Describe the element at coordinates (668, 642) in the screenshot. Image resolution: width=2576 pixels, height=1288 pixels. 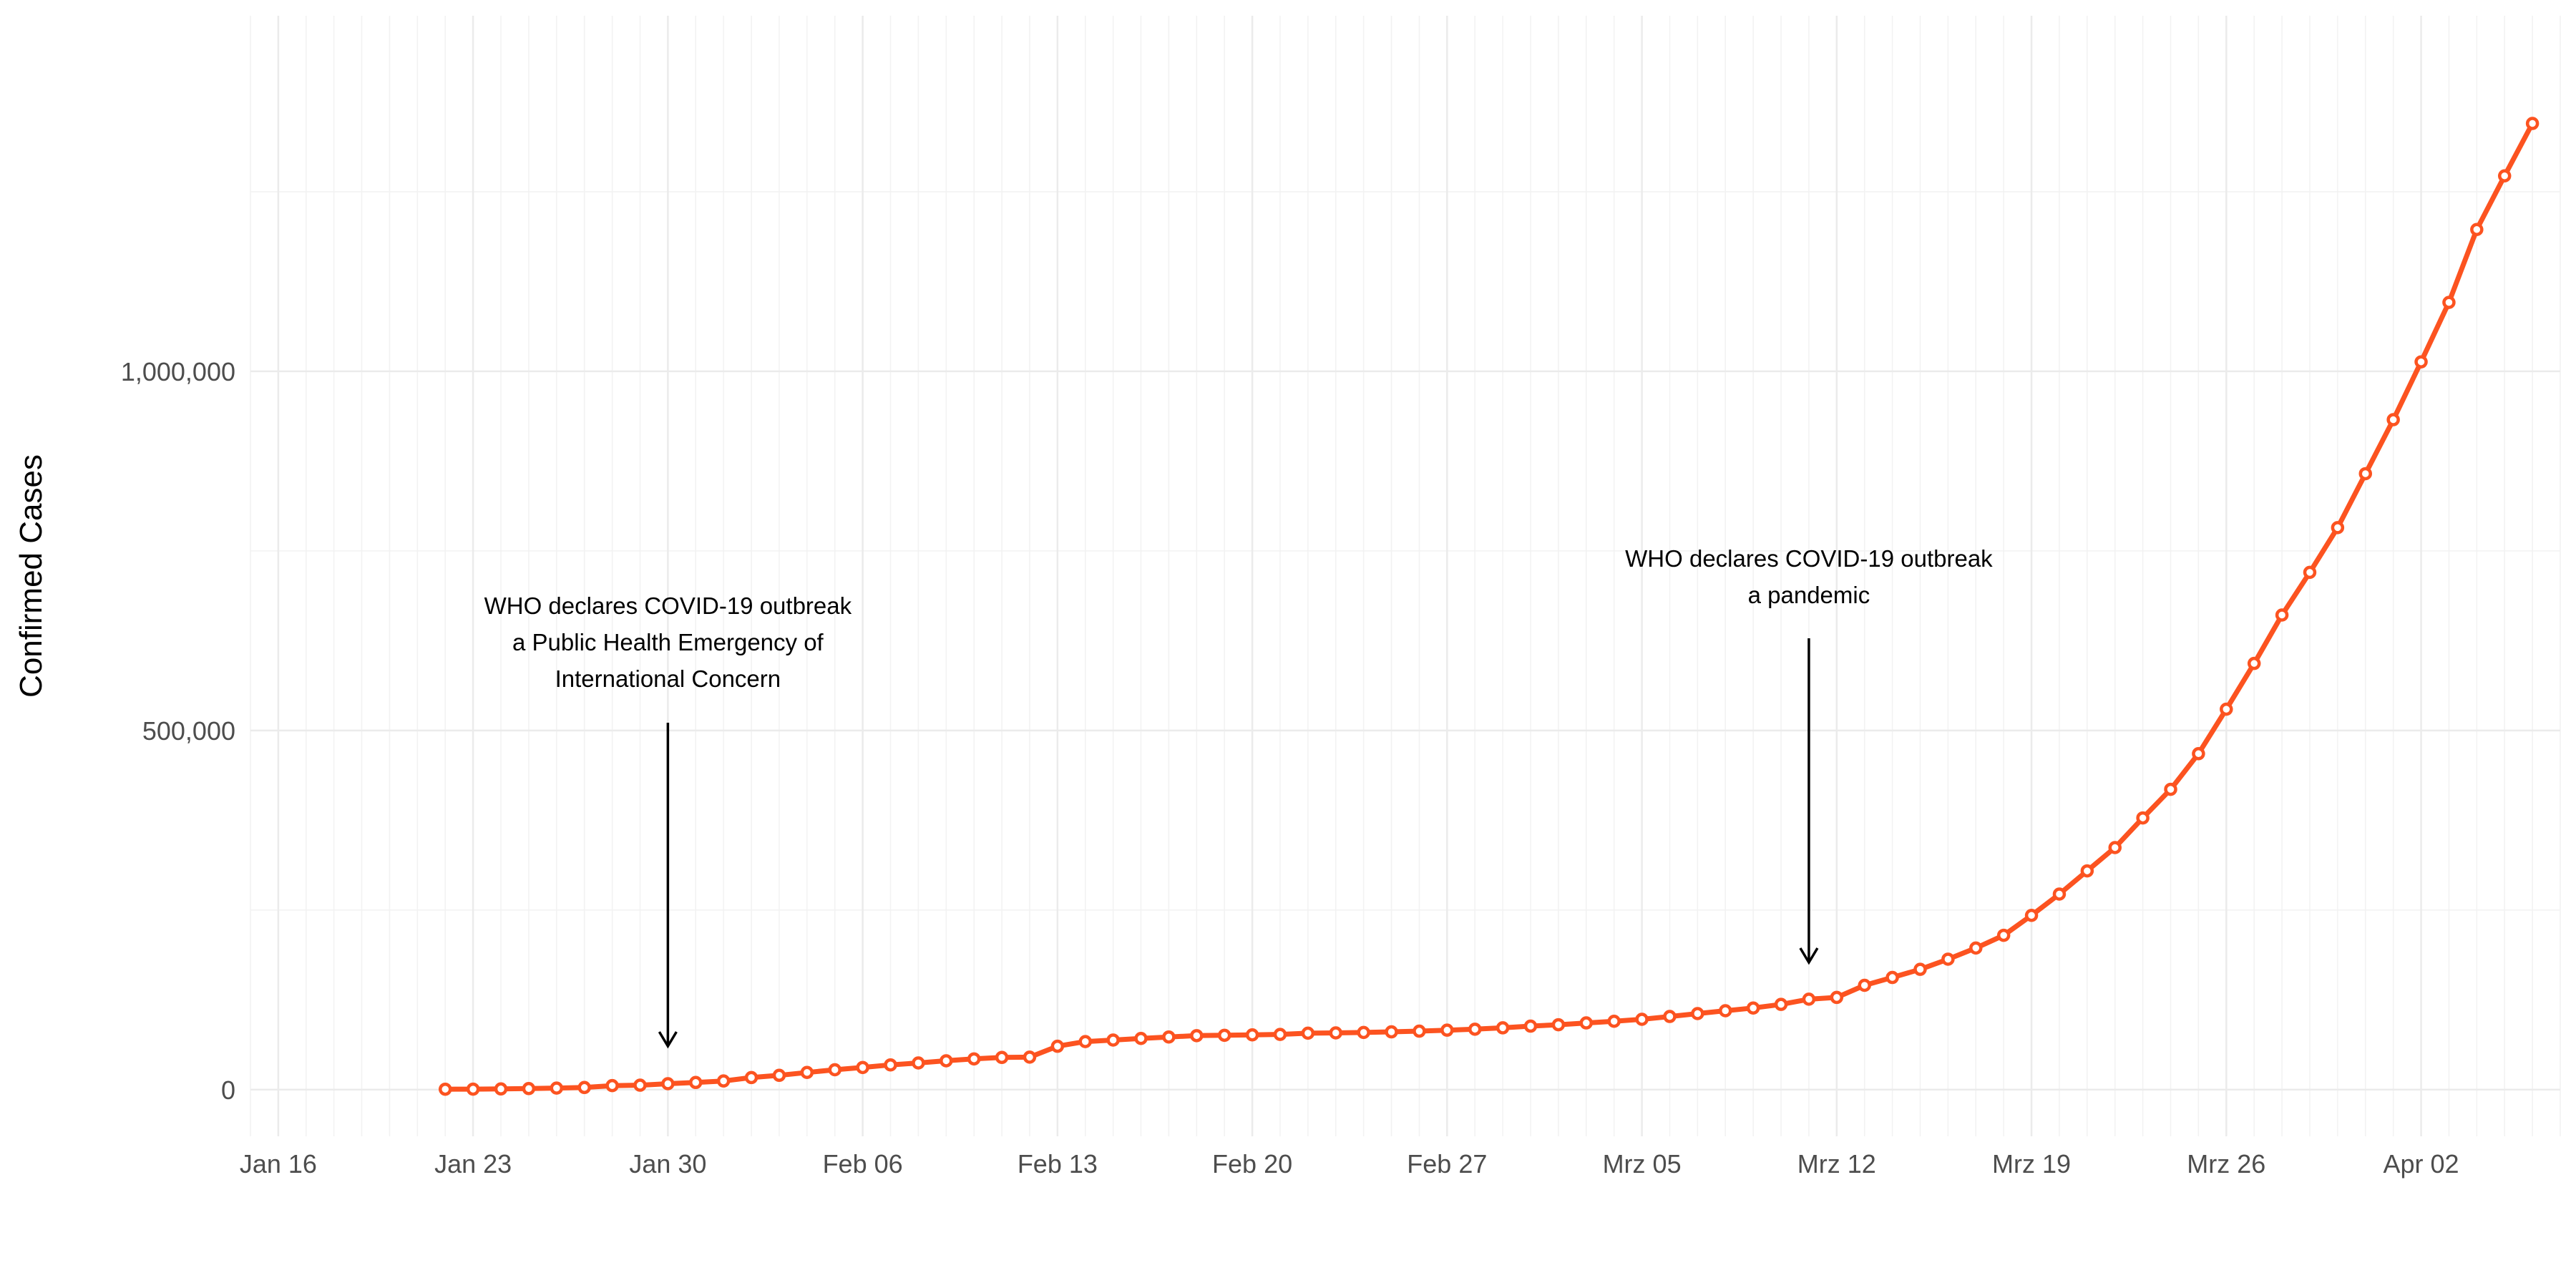
I see `annotation-text: a Public Health Emergency of` at that location.